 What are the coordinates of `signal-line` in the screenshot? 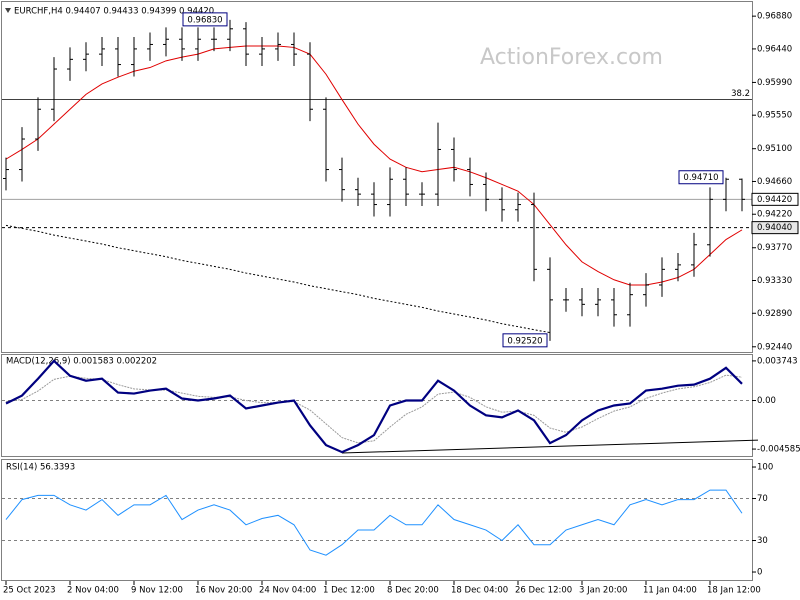 It's located at (374, 409).